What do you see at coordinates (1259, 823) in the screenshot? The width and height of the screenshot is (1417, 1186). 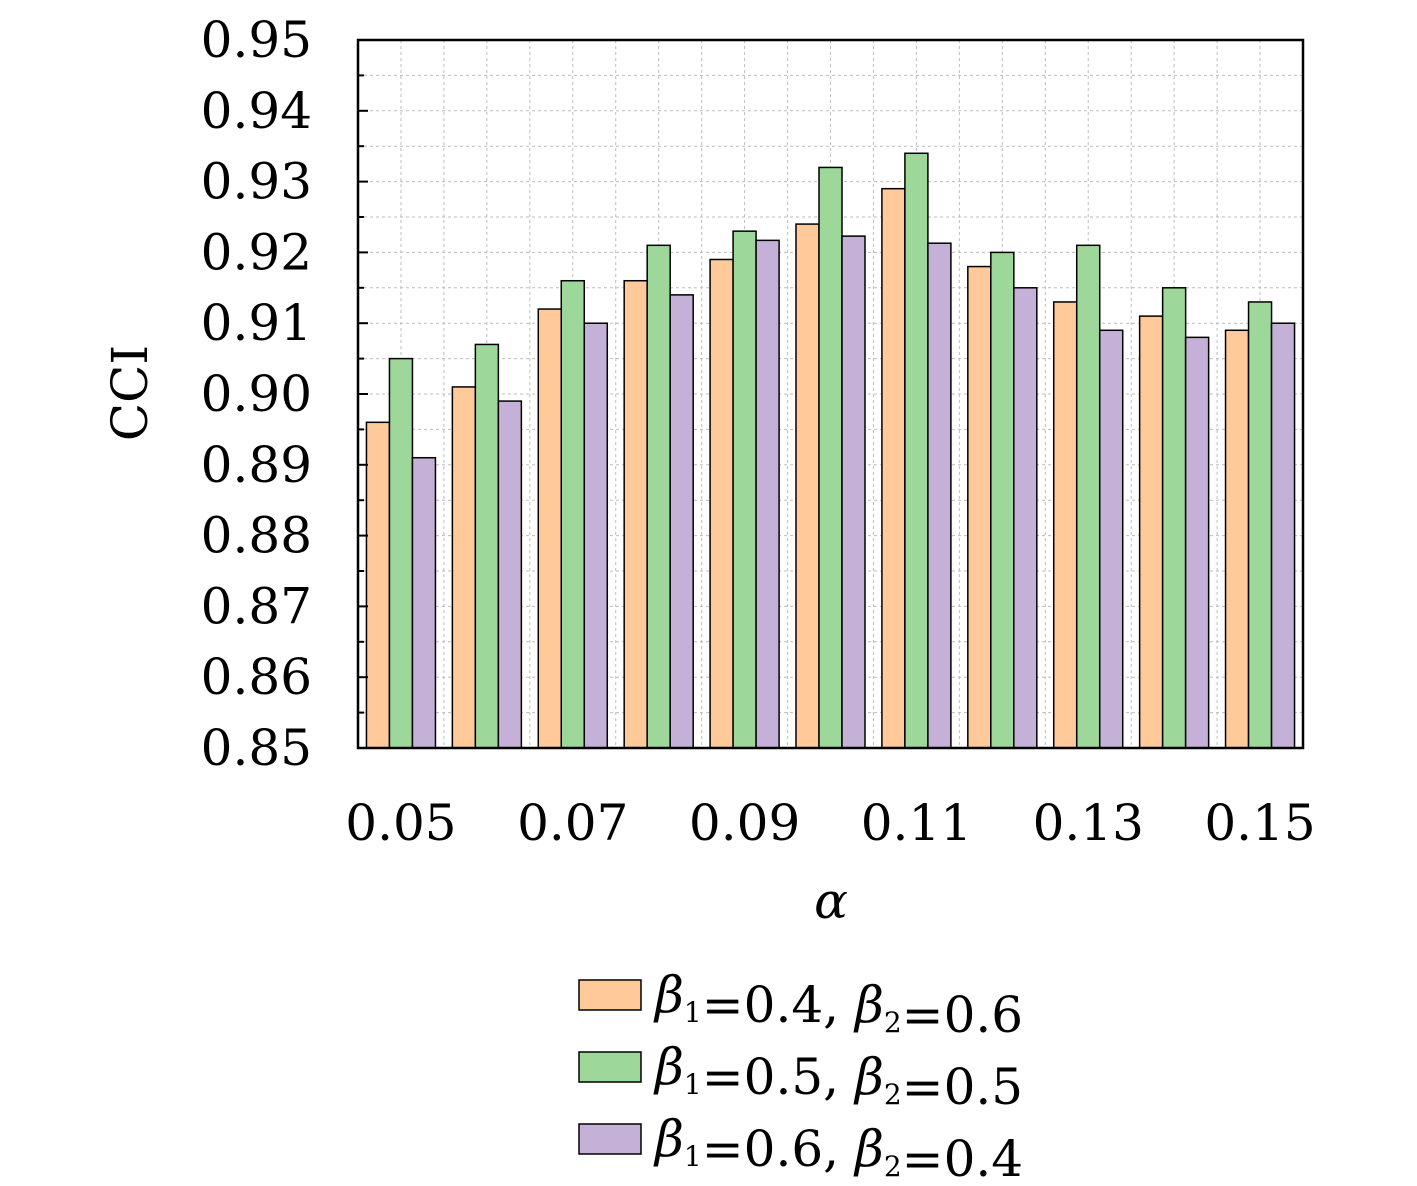 I see `x-tick-label: 0.15` at bounding box center [1259, 823].